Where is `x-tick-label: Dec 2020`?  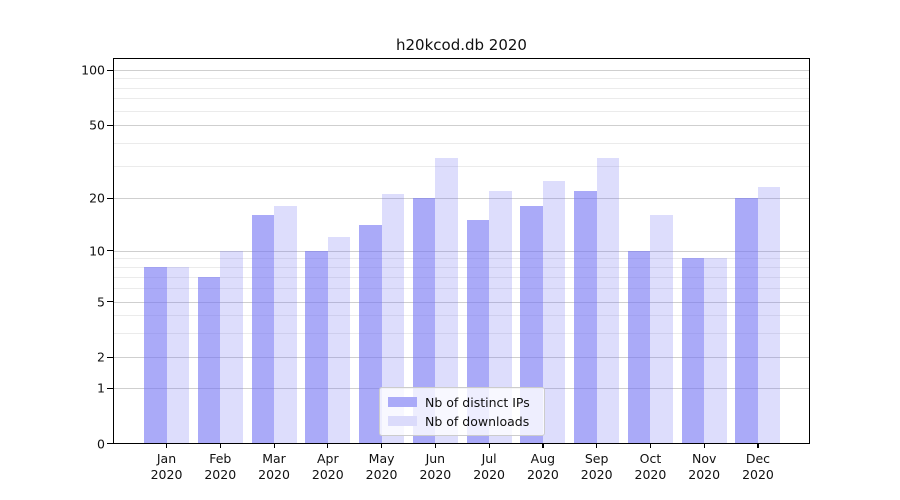 x-tick-label: Dec 2020 is located at coordinates (758, 466).